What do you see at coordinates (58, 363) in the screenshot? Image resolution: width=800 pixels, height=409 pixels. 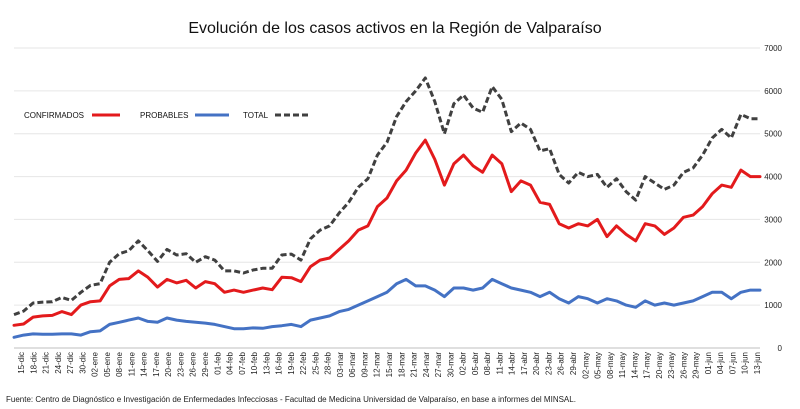 I see `x-tick-label: 24-dic` at bounding box center [58, 363].